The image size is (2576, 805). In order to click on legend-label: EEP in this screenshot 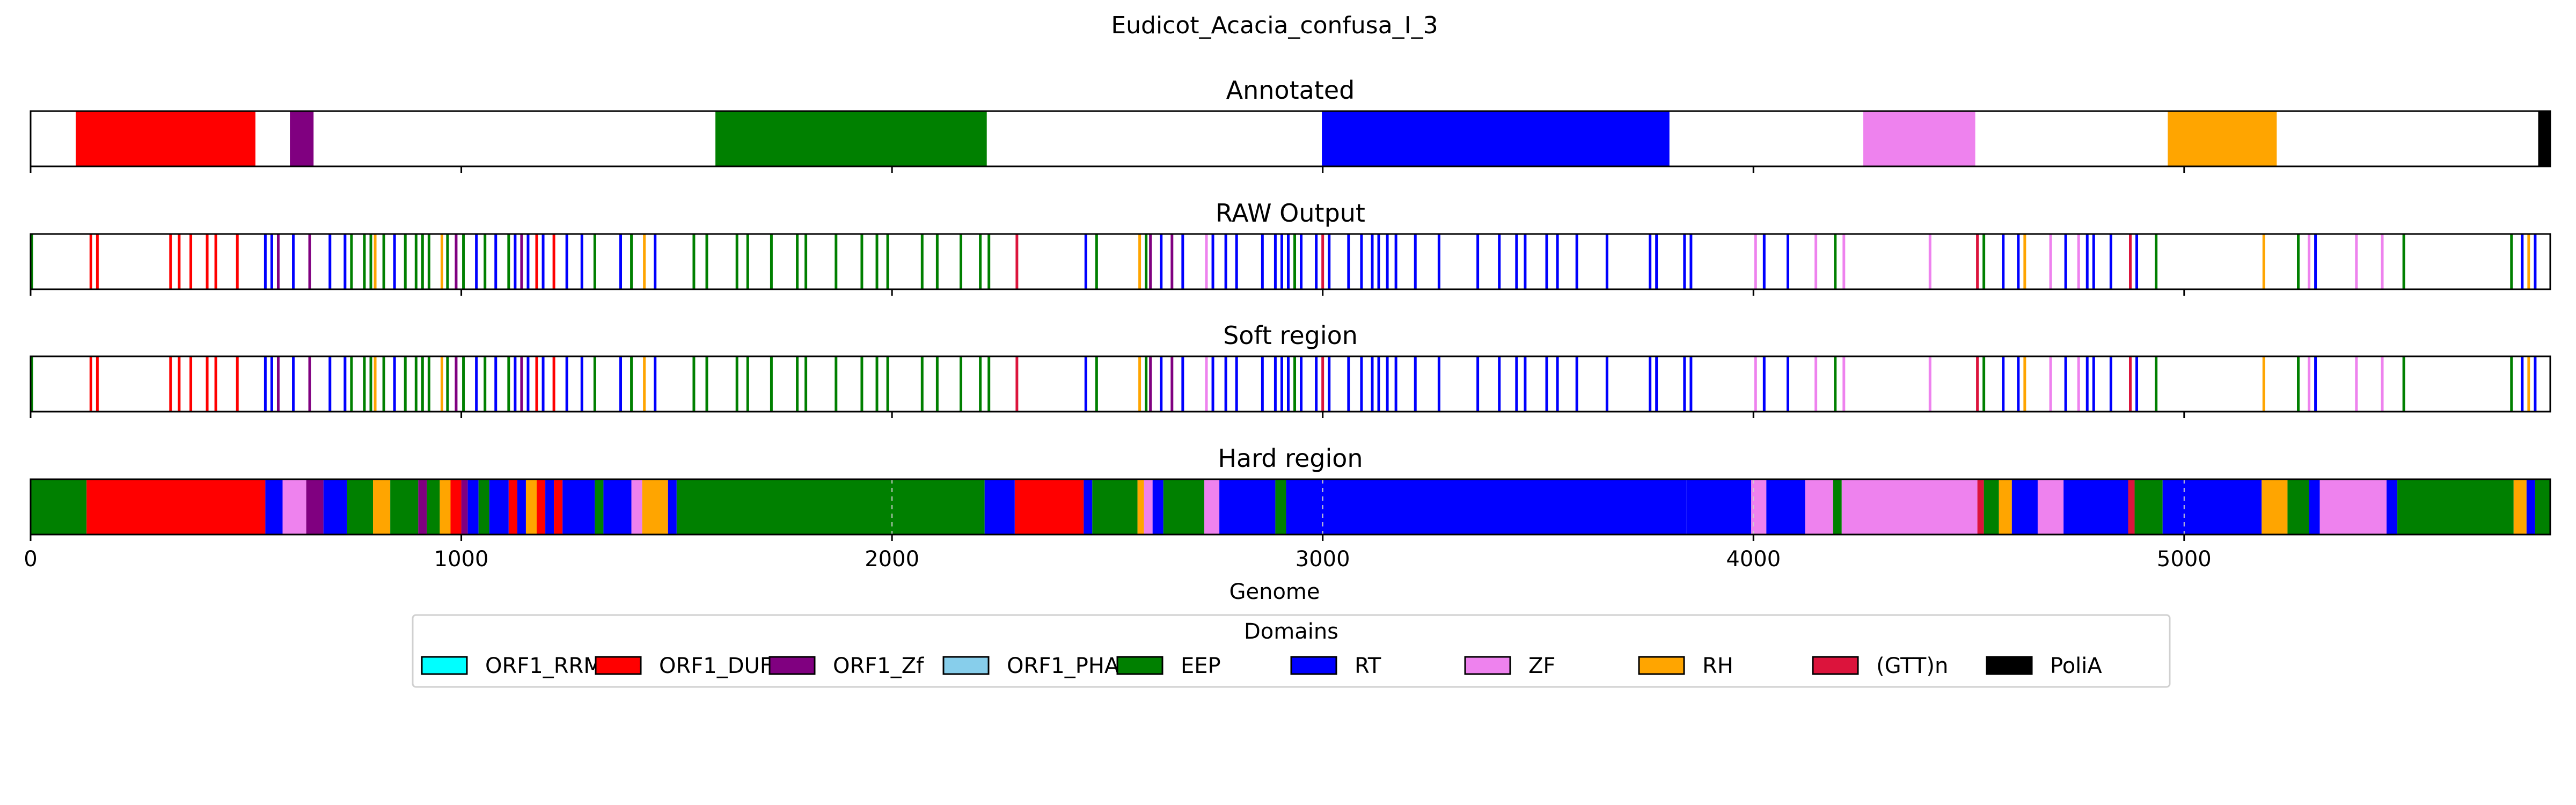, I will do `click(1201, 666)`.